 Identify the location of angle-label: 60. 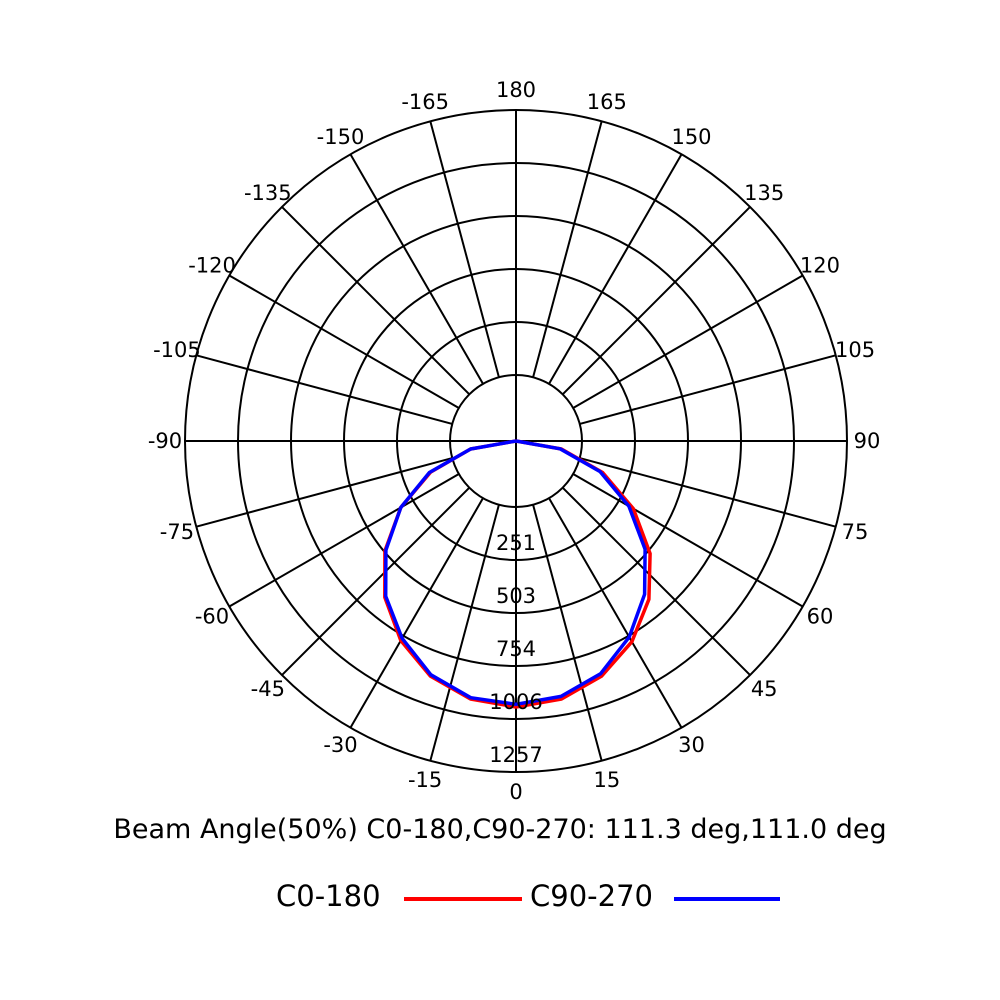
(820, 617).